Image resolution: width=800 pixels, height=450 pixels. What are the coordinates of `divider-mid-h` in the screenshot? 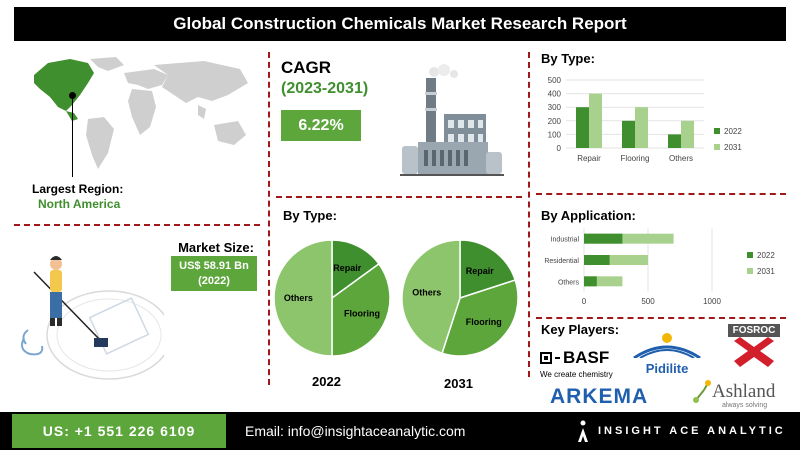 It's located at (399, 197).